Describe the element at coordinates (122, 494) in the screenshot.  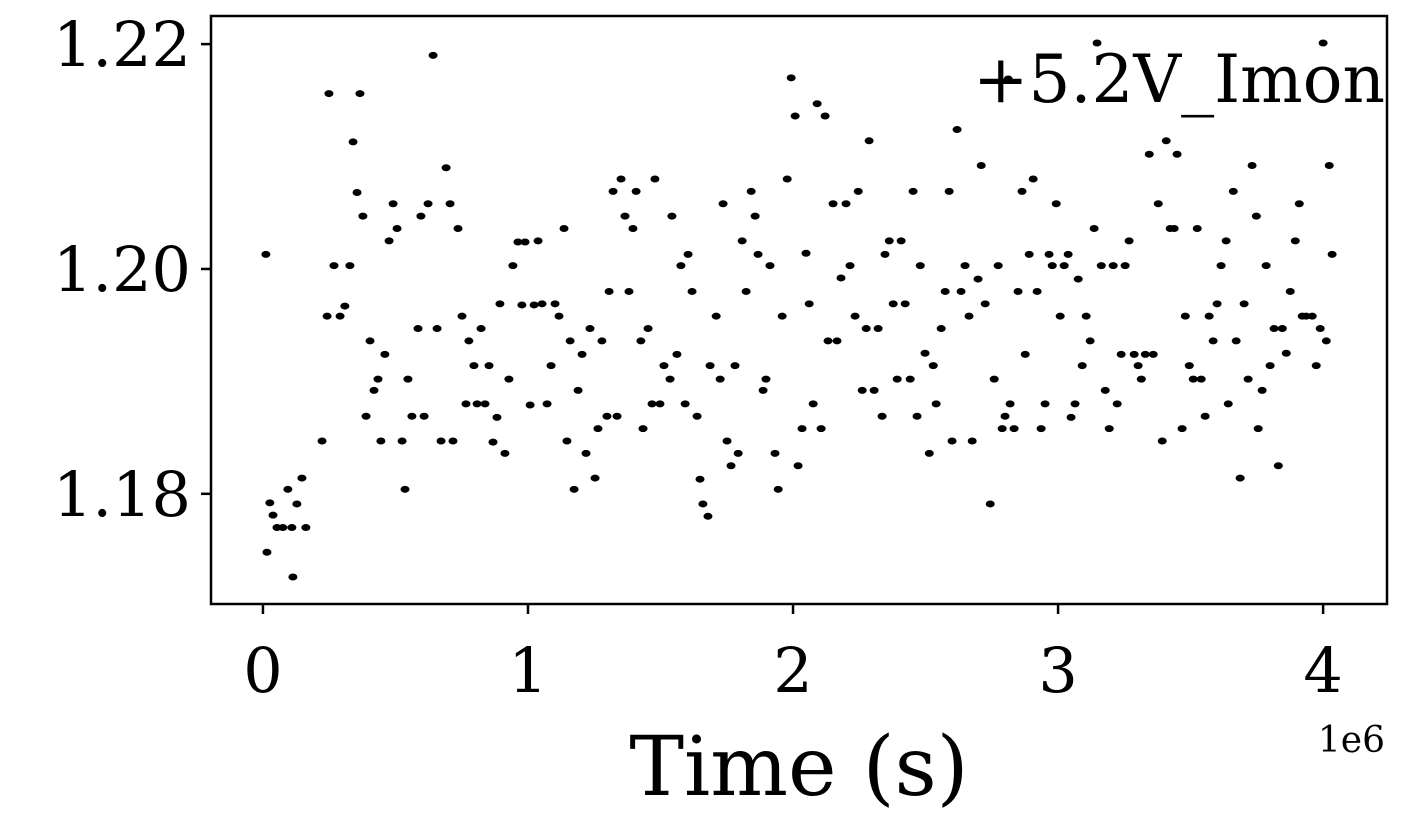
I see `y-tick-label: 1.18` at that location.